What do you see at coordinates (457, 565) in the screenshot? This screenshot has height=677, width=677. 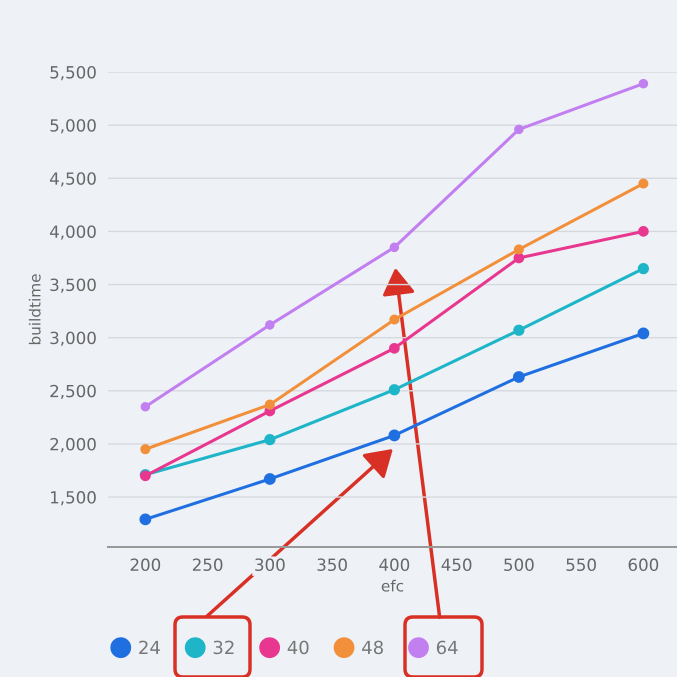 I see `x-tick-label: 450` at bounding box center [457, 565].